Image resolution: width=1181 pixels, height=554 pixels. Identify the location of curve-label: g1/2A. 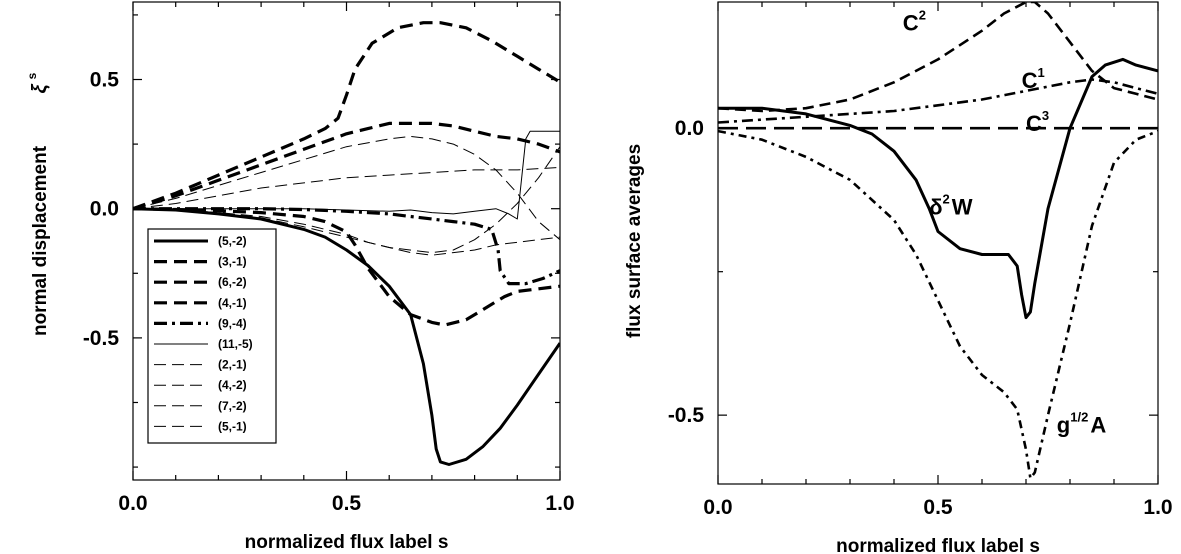
(1082, 423).